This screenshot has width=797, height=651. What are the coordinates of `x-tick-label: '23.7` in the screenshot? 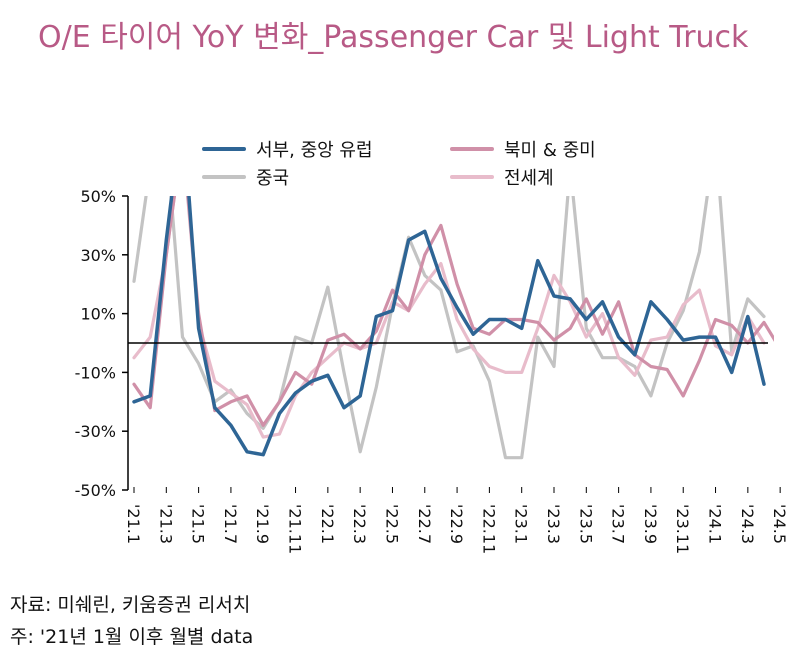 It's located at (618, 524).